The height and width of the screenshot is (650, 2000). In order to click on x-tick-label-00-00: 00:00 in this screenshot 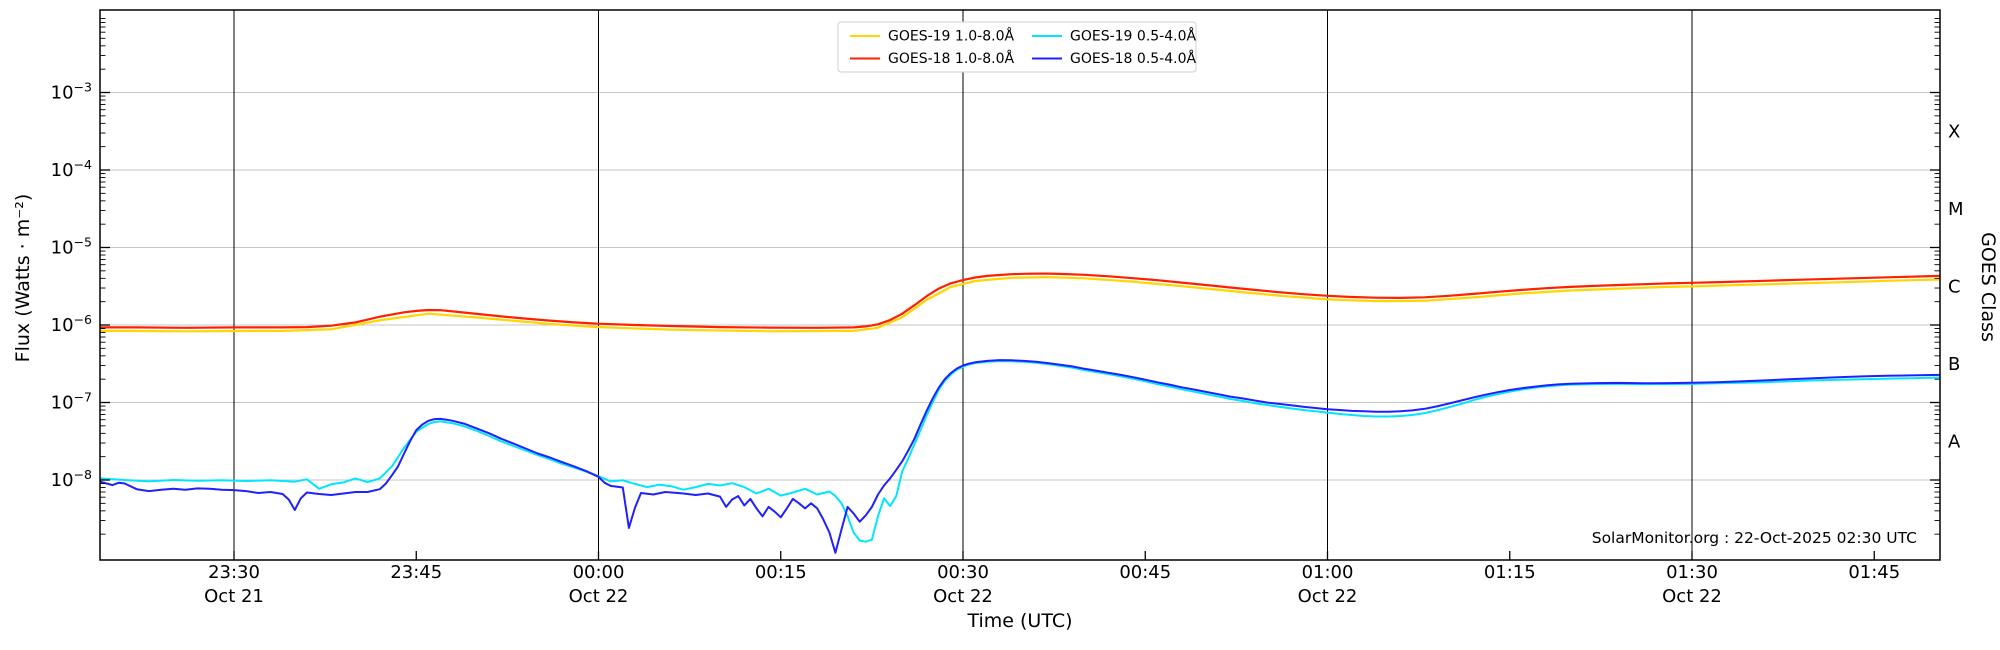, I will do `click(599, 572)`.